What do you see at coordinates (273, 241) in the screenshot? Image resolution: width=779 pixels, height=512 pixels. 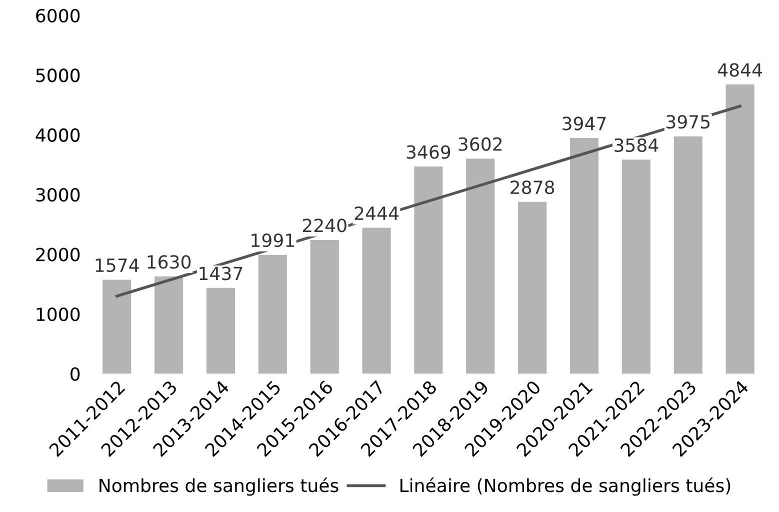 I see `data-label: 1991` at bounding box center [273, 241].